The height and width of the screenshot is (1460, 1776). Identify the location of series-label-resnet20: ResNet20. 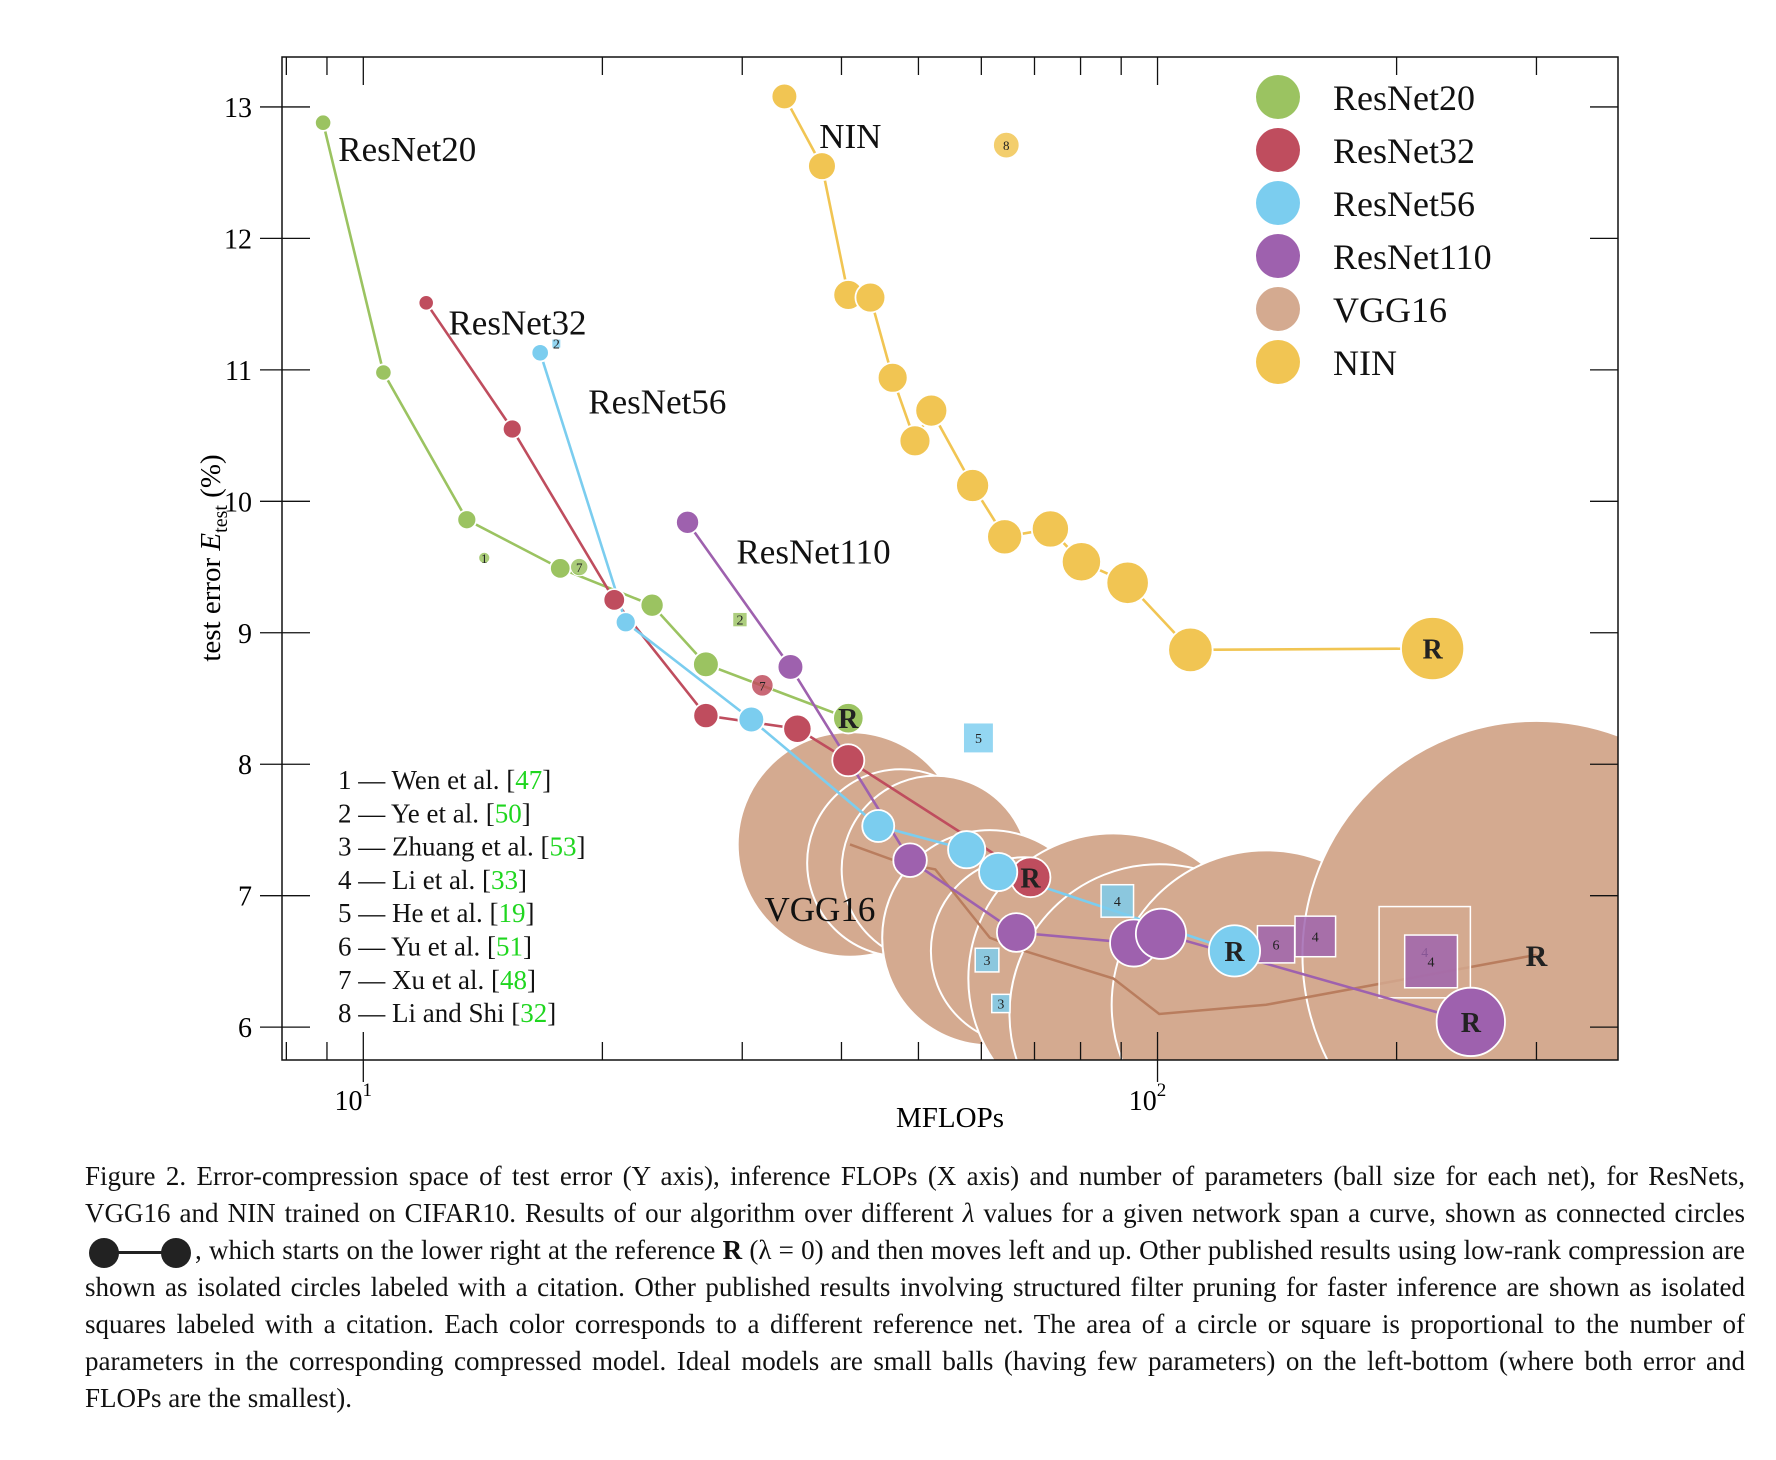
(407, 149).